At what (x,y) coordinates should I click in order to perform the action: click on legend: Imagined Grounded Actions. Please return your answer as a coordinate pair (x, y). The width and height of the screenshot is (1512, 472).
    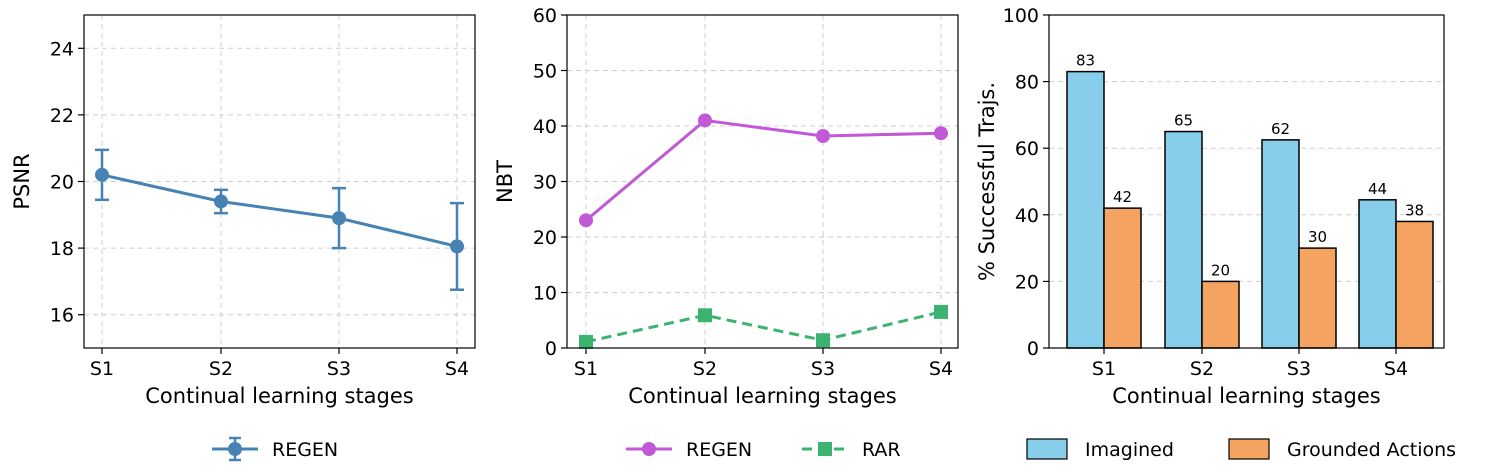
    Looking at the image, I should click on (1241, 449).